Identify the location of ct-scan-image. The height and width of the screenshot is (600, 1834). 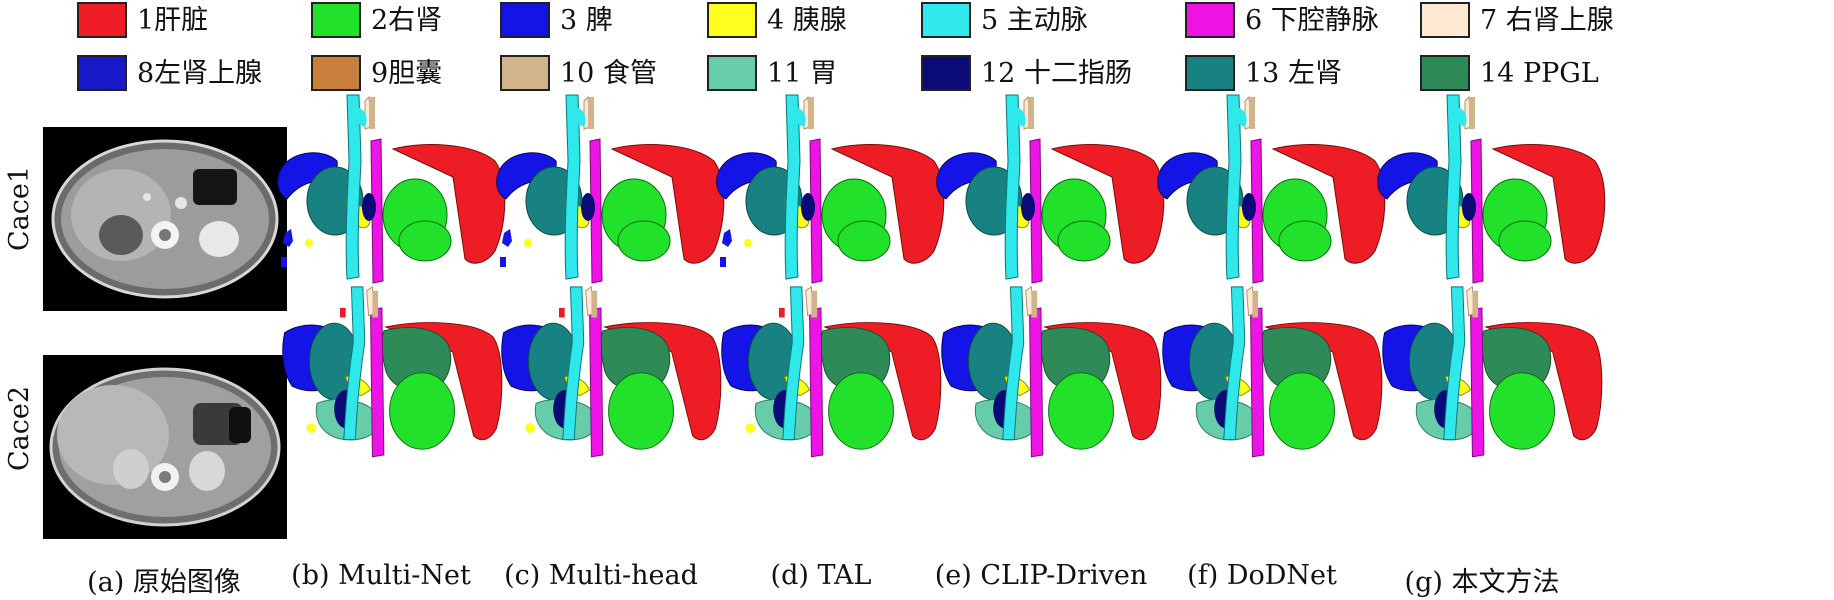
(165, 447).